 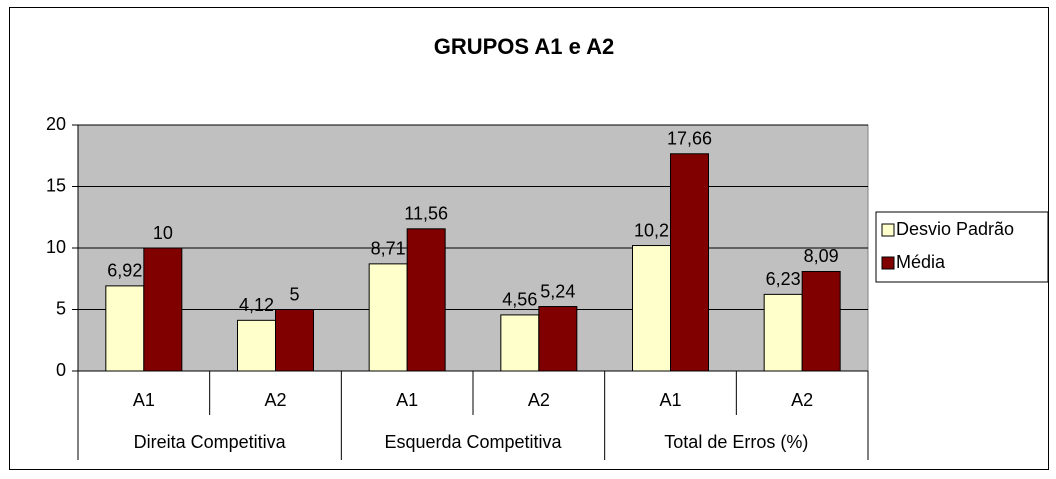 What do you see at coordinates (955, 229) in the screenshot?
I see `legend-label: Desvio Padrão` at bounding box center [955, 229].